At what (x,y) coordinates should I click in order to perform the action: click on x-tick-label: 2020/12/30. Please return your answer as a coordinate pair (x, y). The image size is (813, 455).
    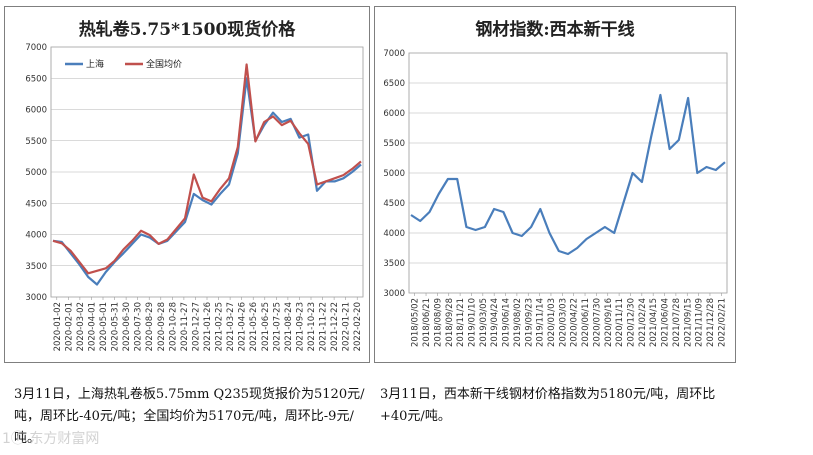
    Looking at the image, I should click on (631, 322).